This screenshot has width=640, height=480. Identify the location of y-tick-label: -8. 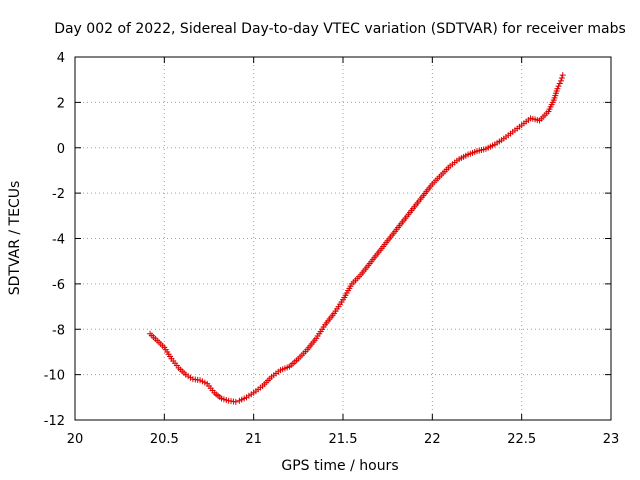
(58, 330).